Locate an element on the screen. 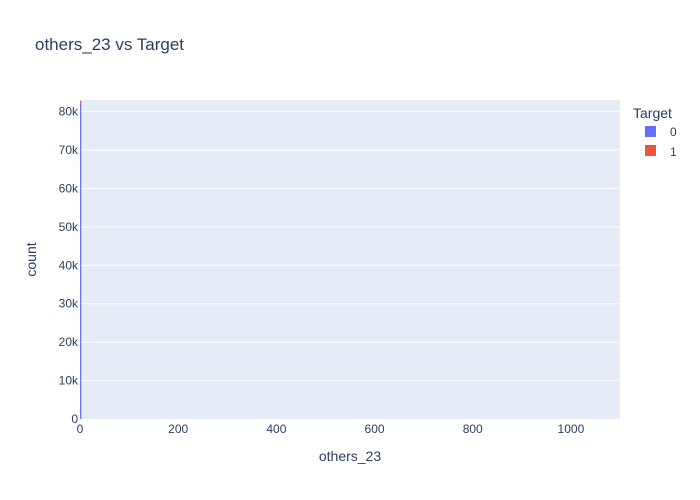  chart-title: others_23 vs Target is located at coordinates (109, 44).